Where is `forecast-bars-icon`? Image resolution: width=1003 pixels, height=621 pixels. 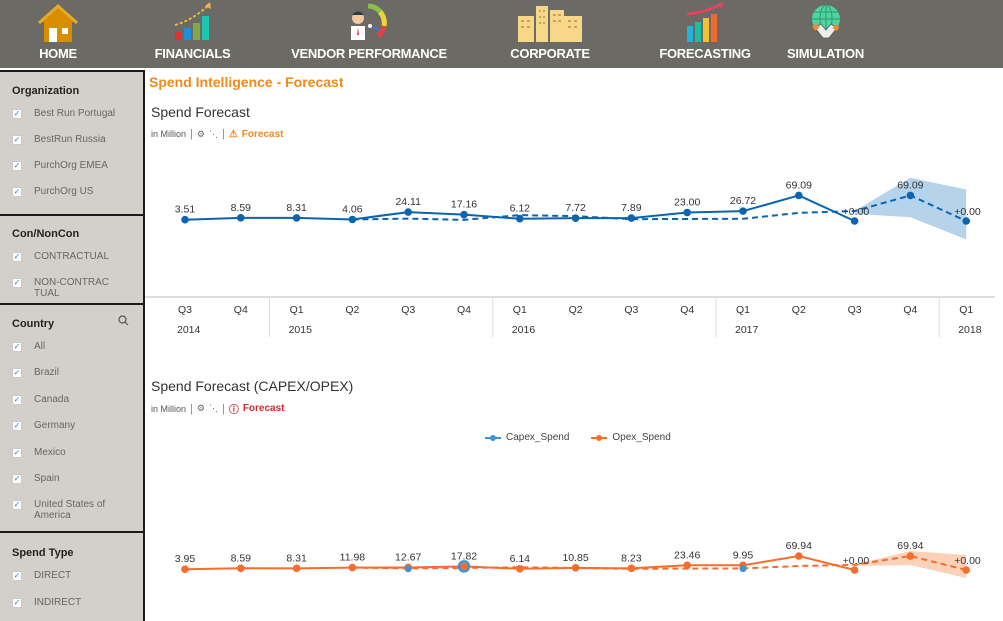
forecast-bars-icon is located at coordinates (705, 21).